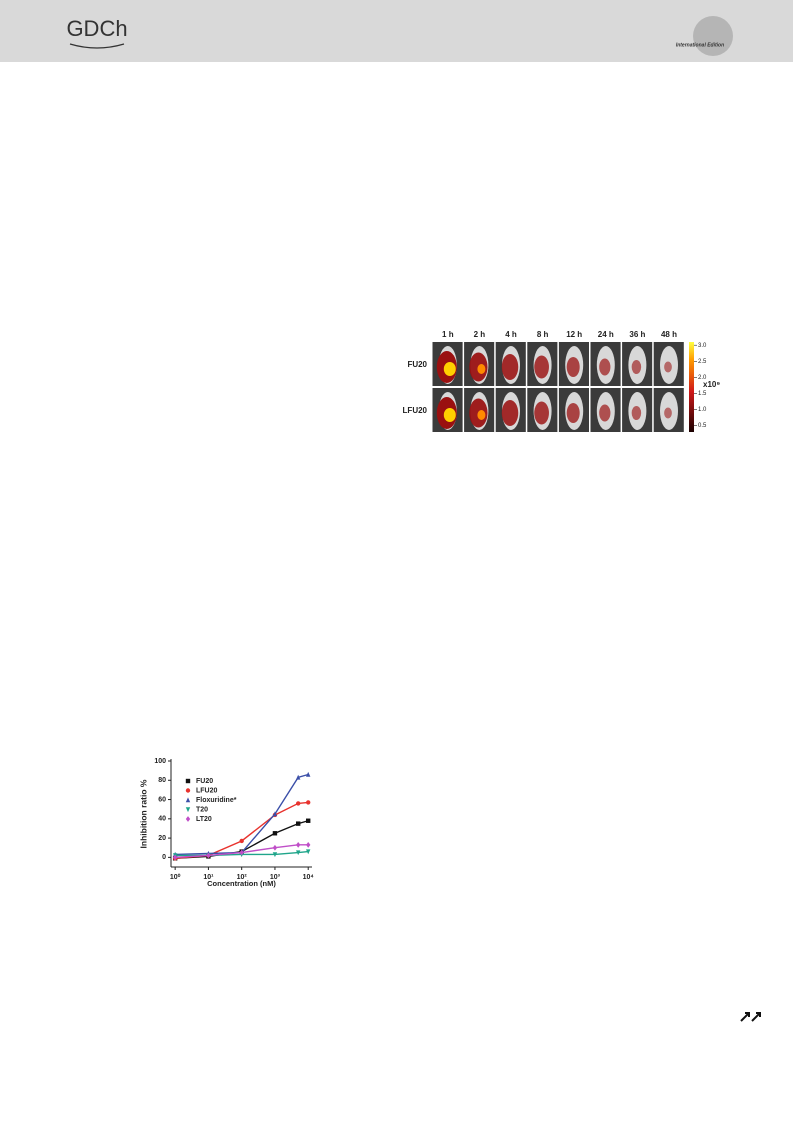 The width and height of the screenshot is (793, 1121). I want to click on colorbar-tick-label: 1.0, so click(702, 410).